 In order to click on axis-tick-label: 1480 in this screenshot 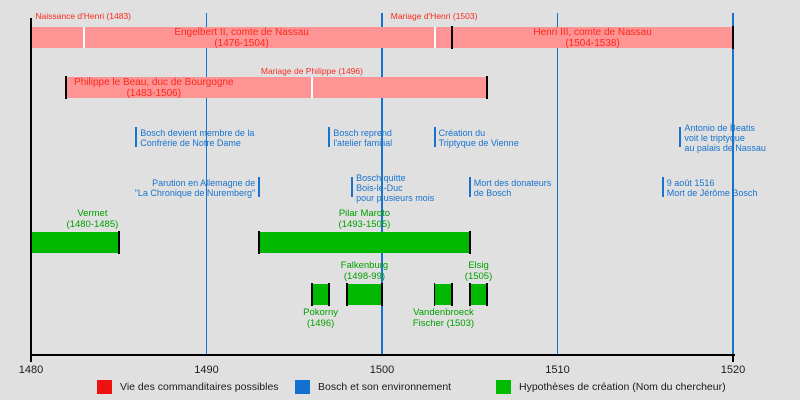, I will do `click(31, 370)`.